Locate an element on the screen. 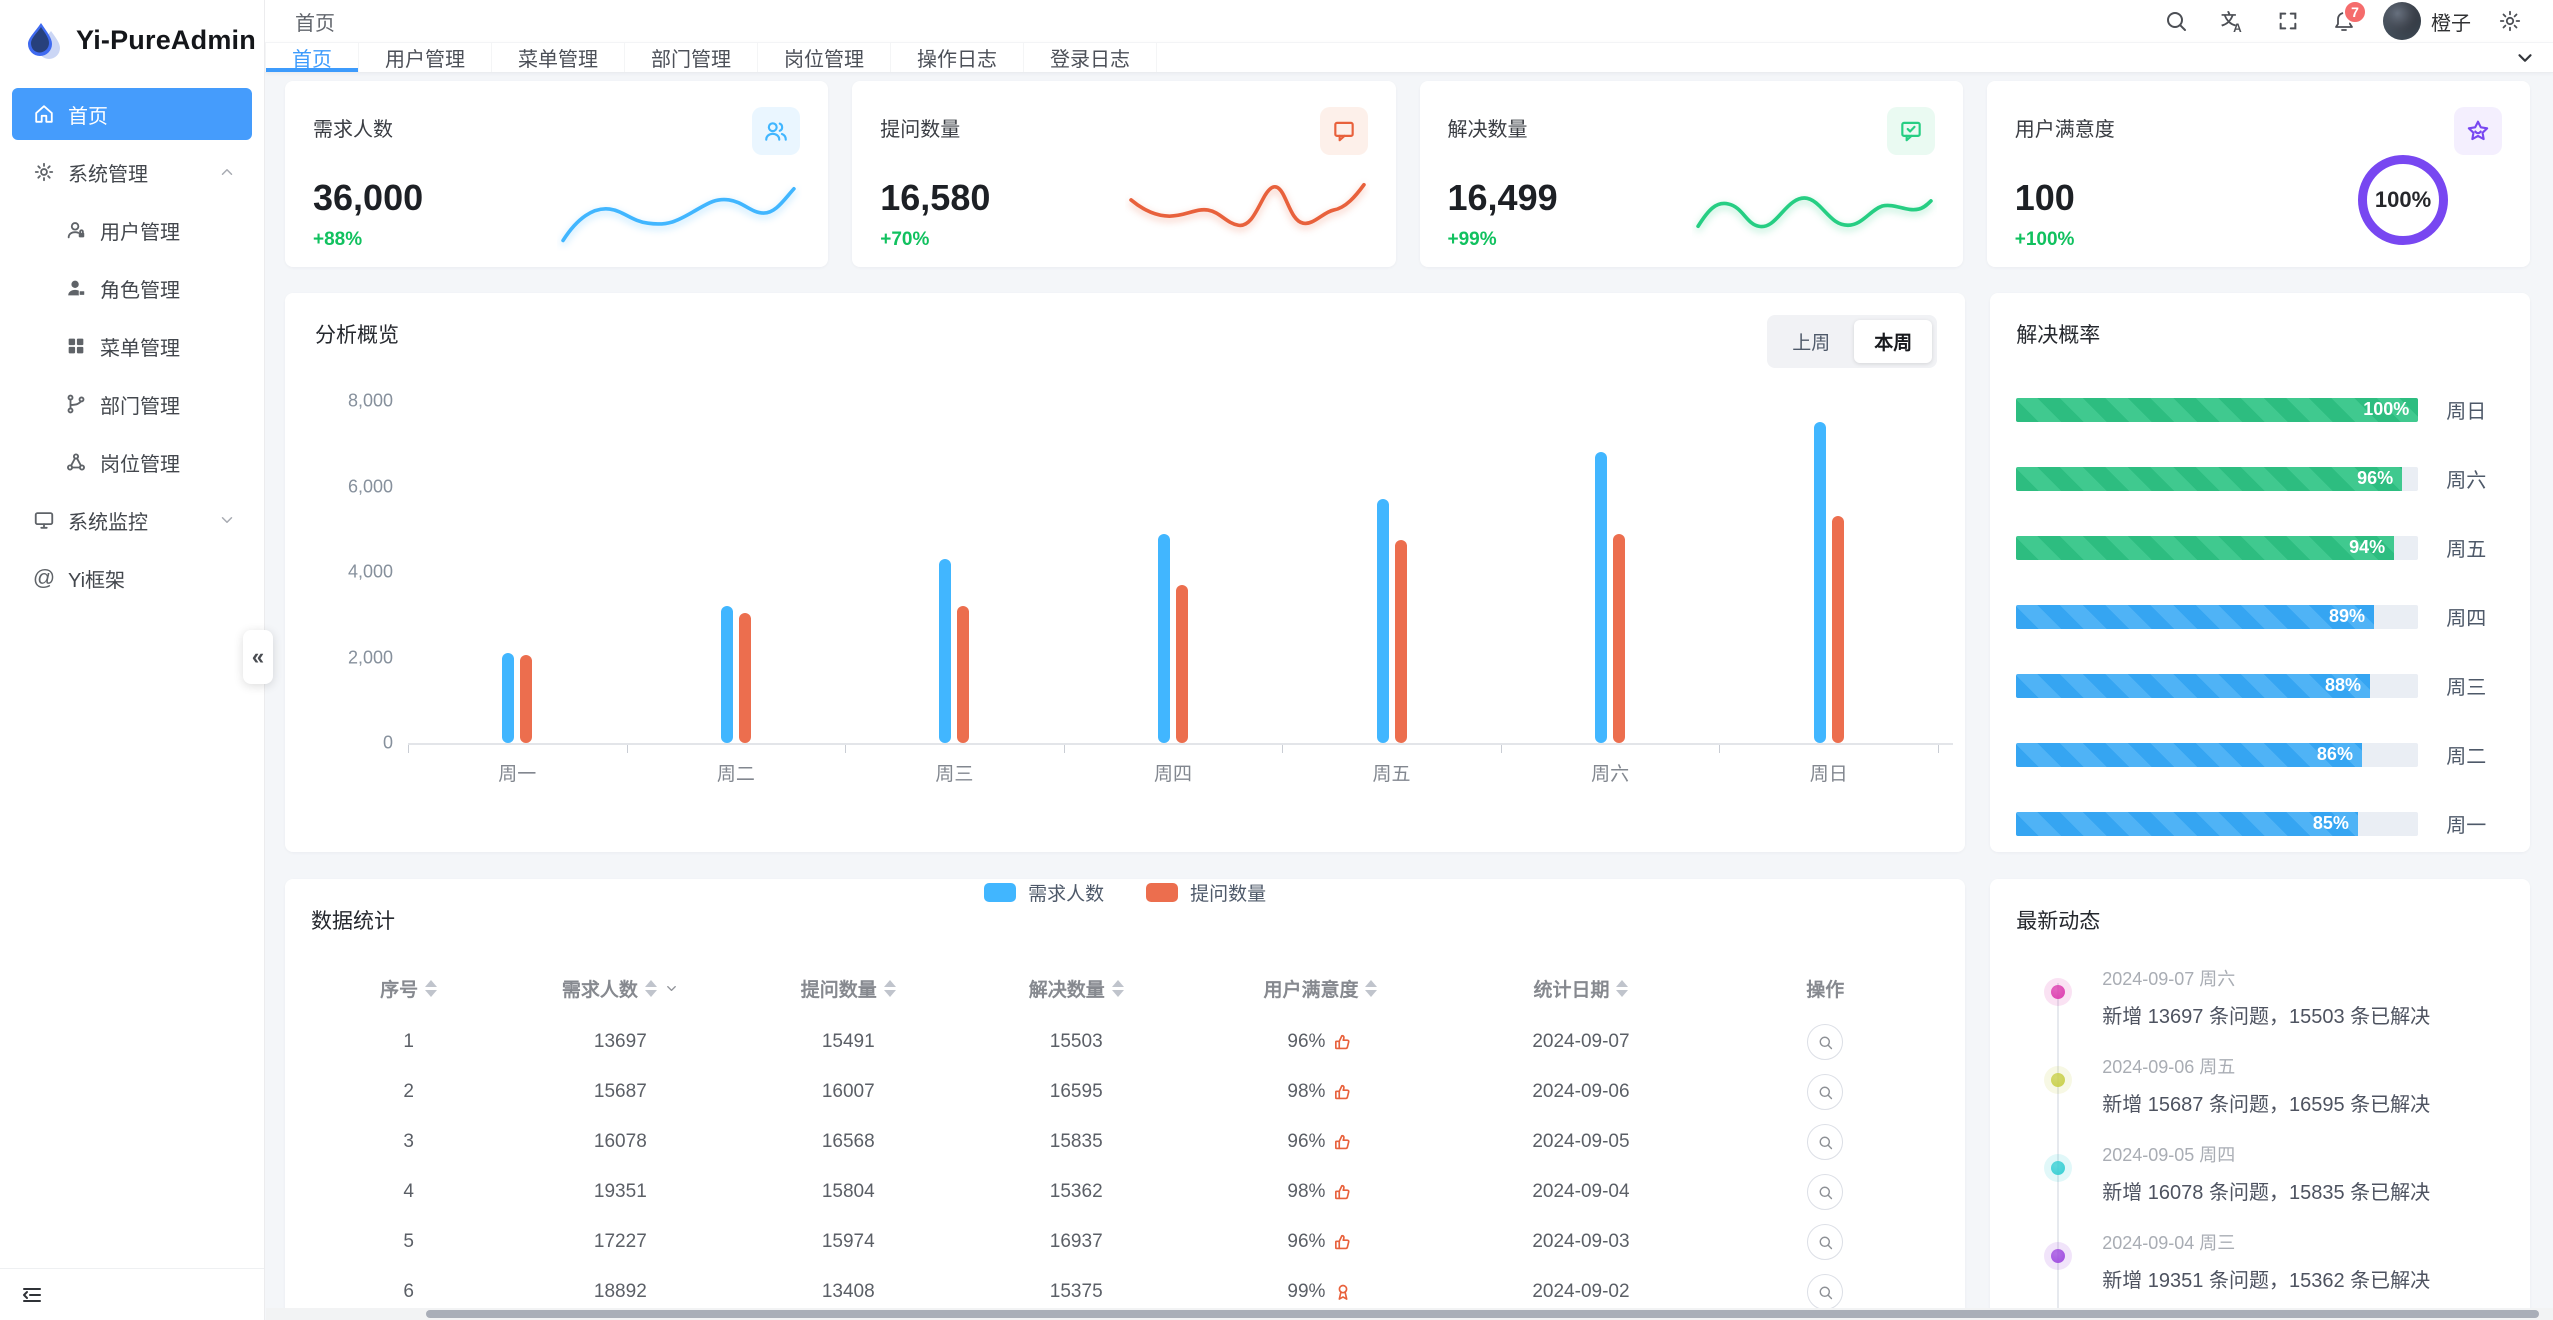  chevron-up-icon is located at coordinates (227, 172).